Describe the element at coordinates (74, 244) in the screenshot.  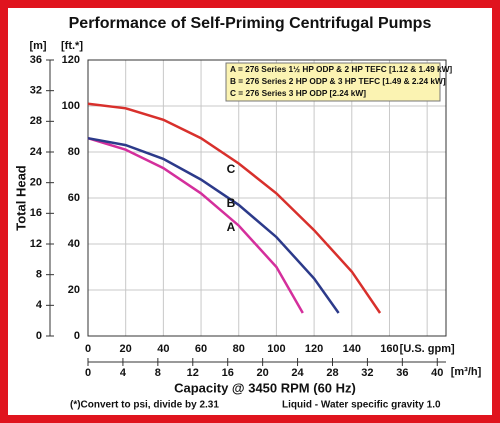
I see `y-tick-label: 40` at that location.